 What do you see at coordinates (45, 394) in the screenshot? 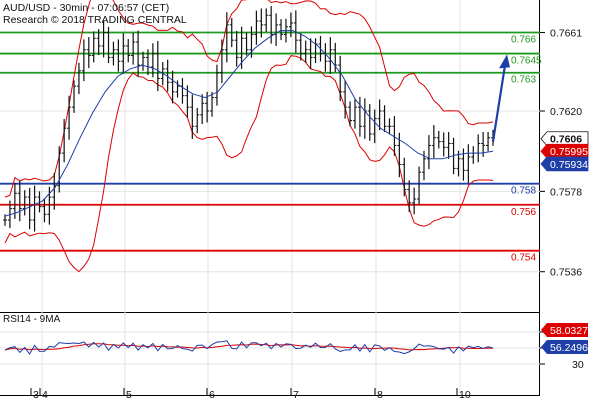
I see `time-tick-label: 4` at bounding box center [45, 394].